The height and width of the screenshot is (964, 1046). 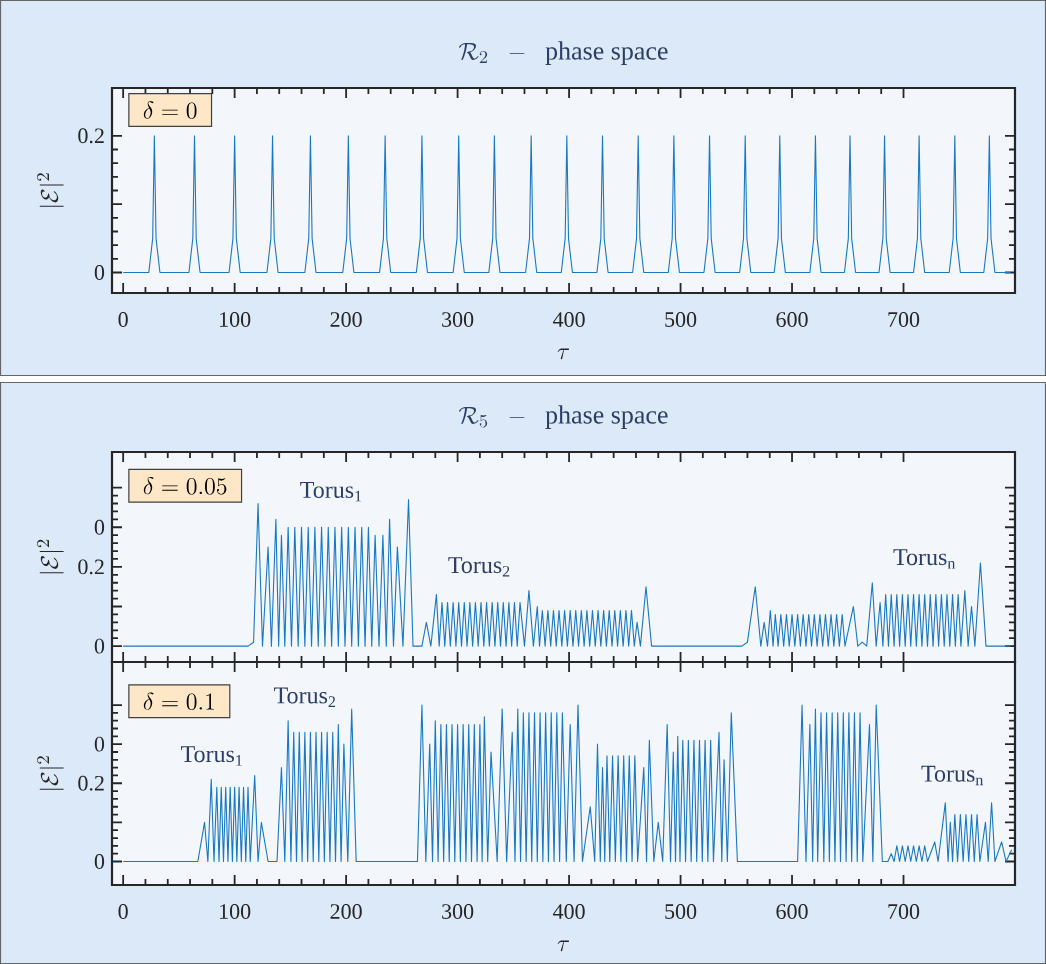 I want to click on annotation: $\delta = 0.1$, so click(x=178, y=701).